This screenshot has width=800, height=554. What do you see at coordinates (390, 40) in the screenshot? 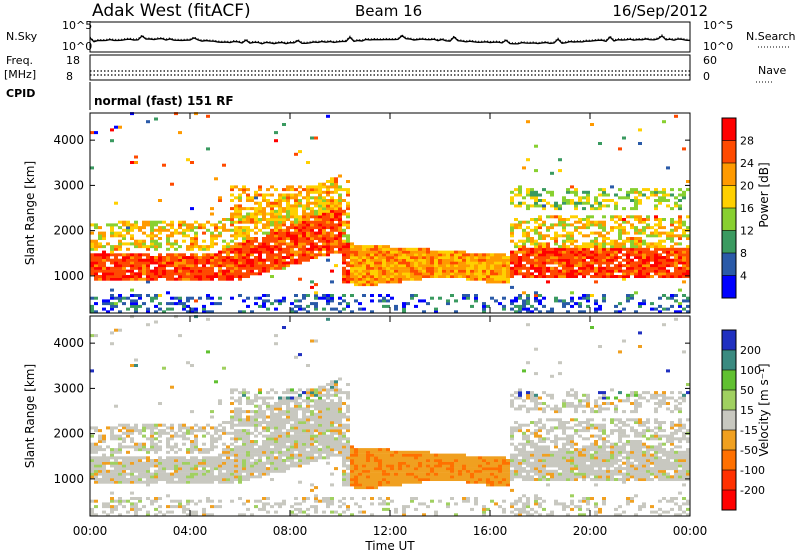
I see `noise-sky-line` at bounding box center [390, 40].